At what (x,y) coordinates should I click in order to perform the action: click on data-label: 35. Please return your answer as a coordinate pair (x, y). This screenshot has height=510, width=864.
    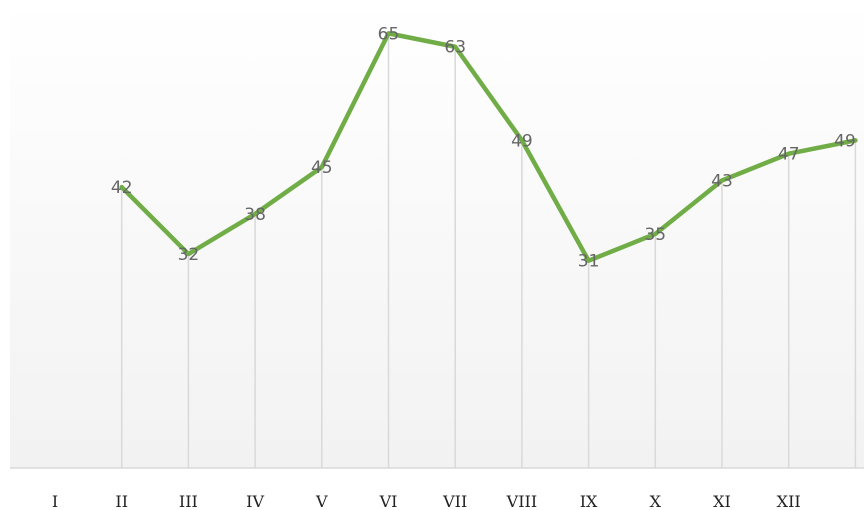
    Looking at the image, I should click on (655, 235).